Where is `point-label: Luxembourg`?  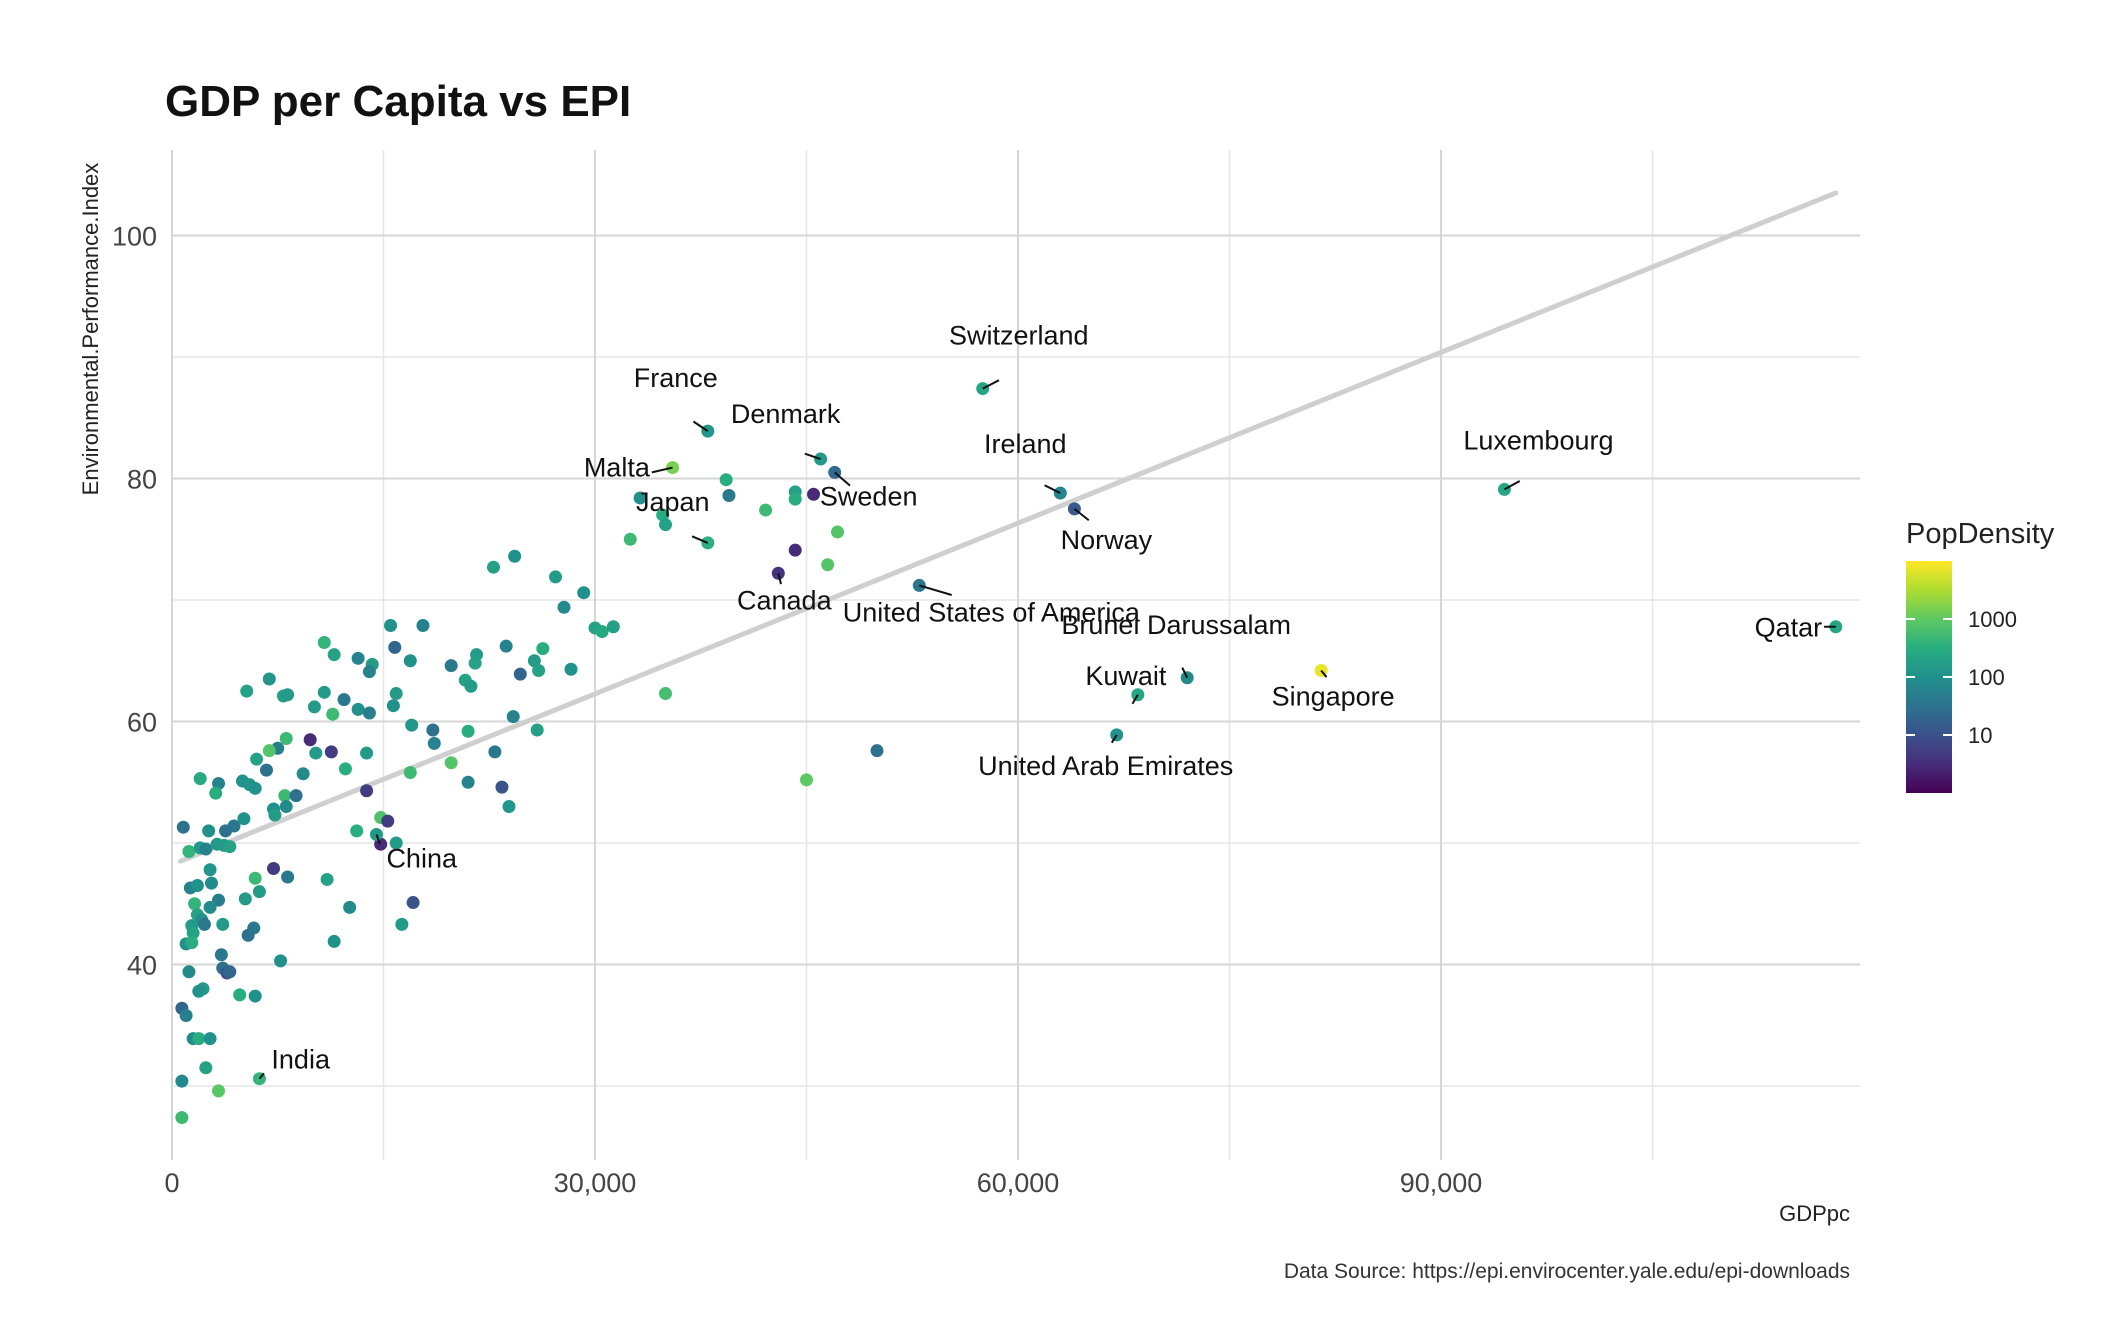
point-label: Luxembourg is located at coordinates (1538, 440).